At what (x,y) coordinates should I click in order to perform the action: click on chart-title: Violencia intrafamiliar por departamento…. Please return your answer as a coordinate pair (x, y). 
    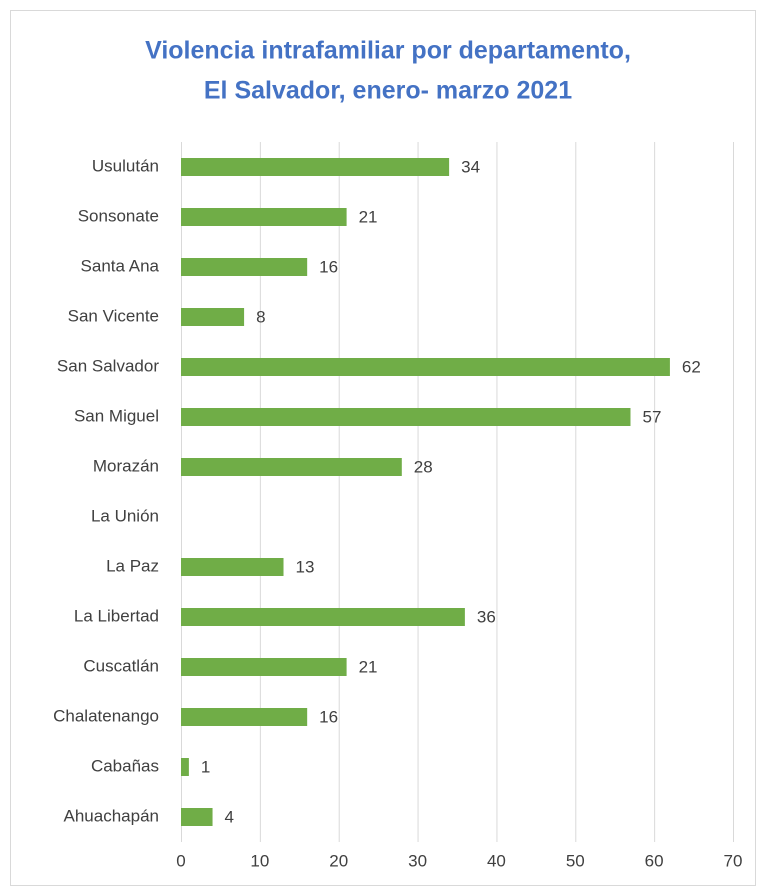
    Looking at the image, I should click on (388, 51).